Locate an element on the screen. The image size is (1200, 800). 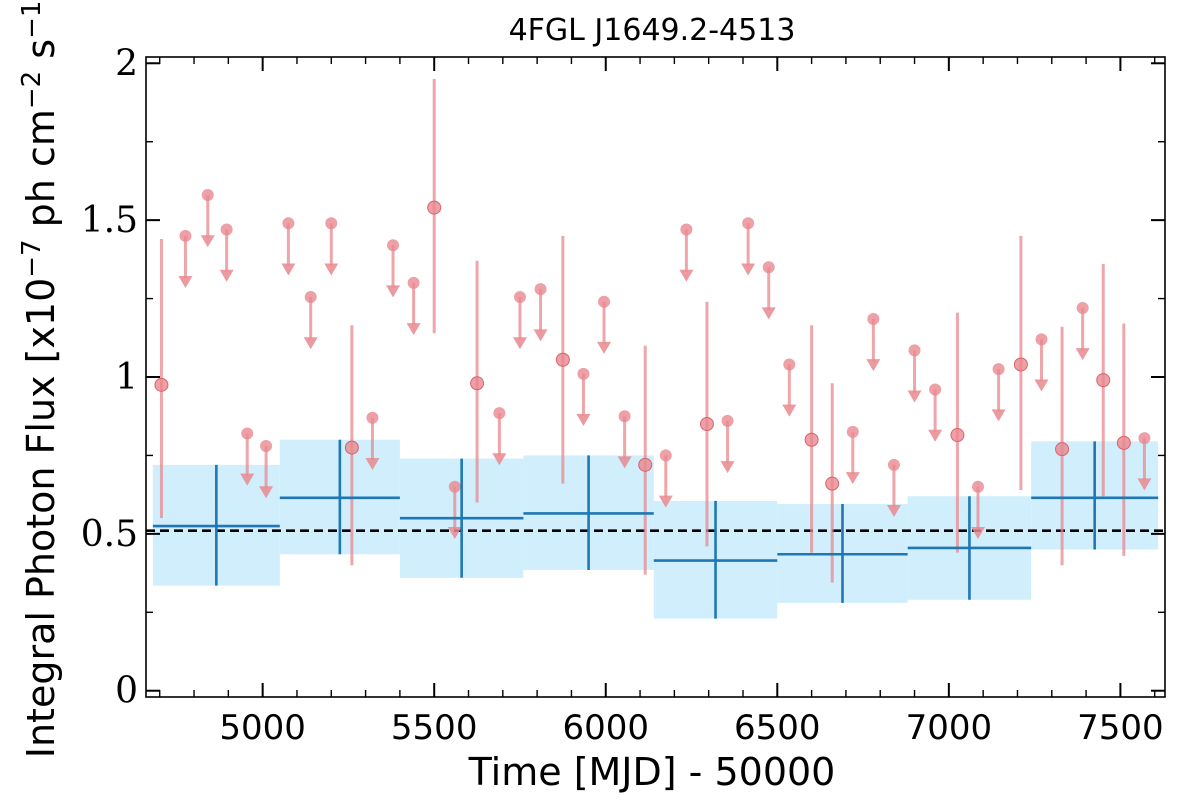
x-tick-label-4: 7000 is located at coordinates (949, 728).